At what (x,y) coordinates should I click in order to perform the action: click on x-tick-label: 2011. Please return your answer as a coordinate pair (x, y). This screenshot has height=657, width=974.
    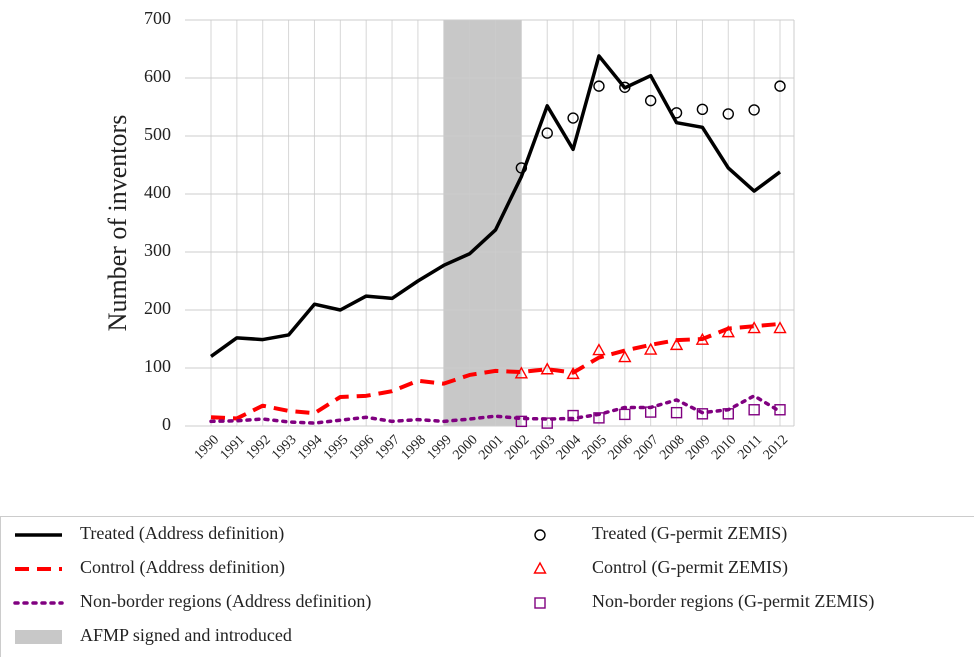
    Looking at the image, I should click on (750, 447).